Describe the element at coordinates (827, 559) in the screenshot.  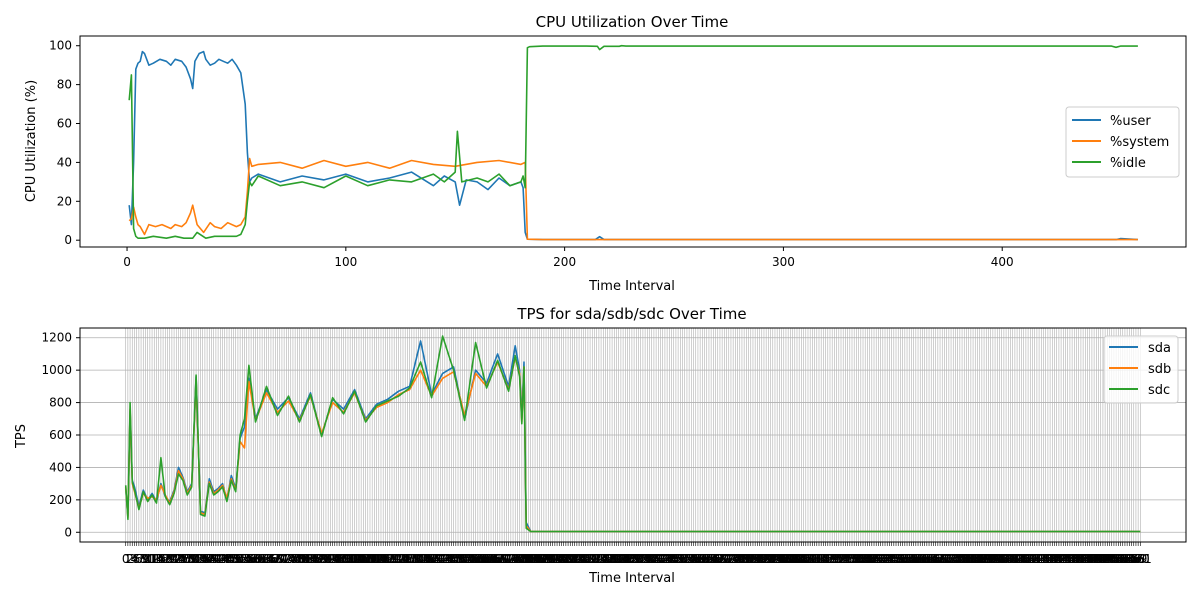
I see `tps-xtick-label: 319` at that location.